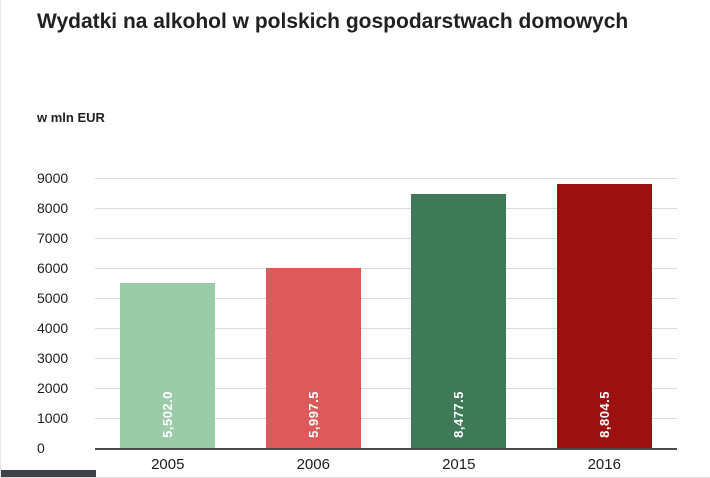  Describe the element at coordinates (168, 464) in the screenshot. I see `x-tick-label-2005: 2005` at that location.